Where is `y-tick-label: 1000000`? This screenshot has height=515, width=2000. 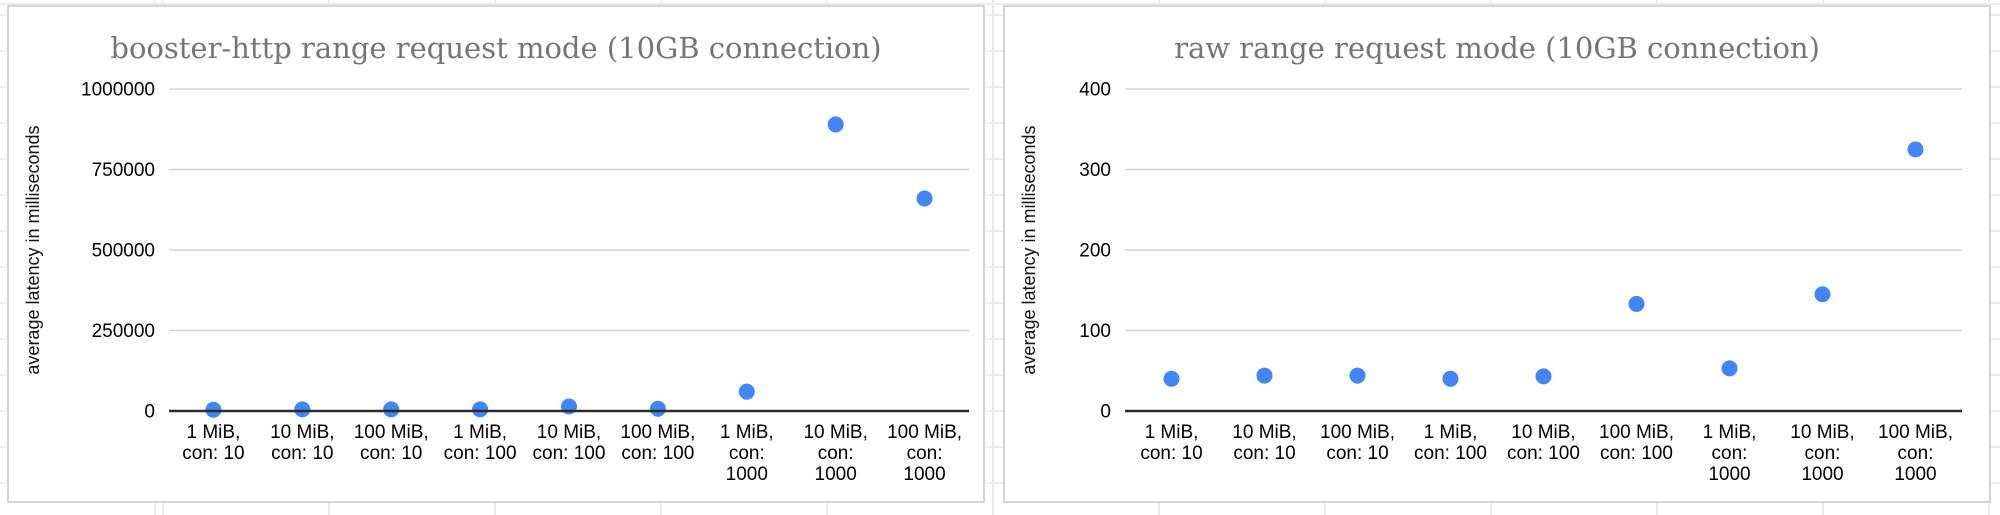
y-tick-label: 1000000 is located at coordinates (118, 90).